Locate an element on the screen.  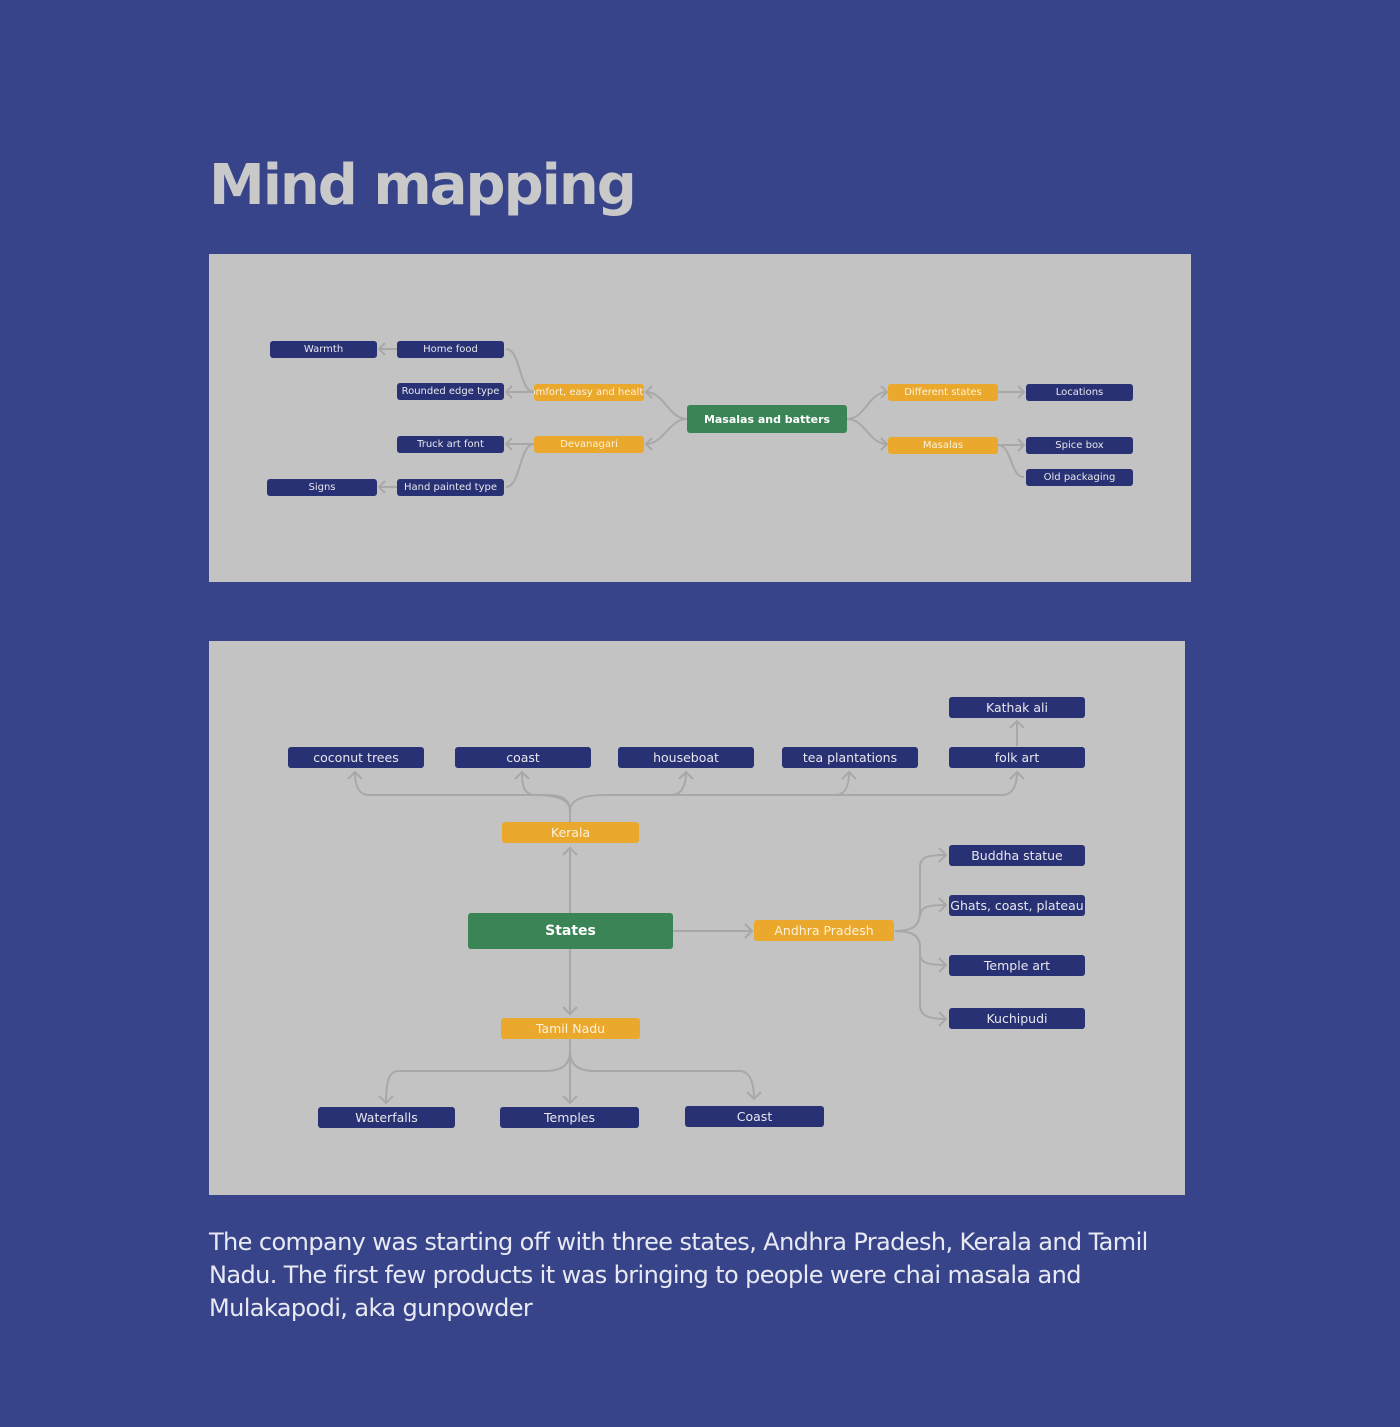
leaf-node: coast is located at coordinates (523, 757).